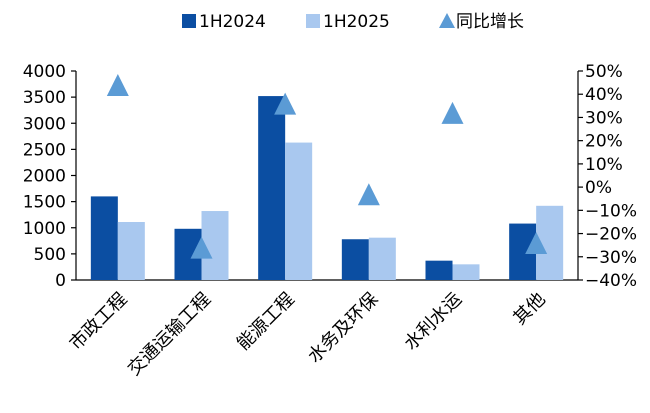 This screenshot has width=650, height=413. Describe the element at coordinates (99, 322) in the screenshot. I see `category-label: 市政工程` at that location.